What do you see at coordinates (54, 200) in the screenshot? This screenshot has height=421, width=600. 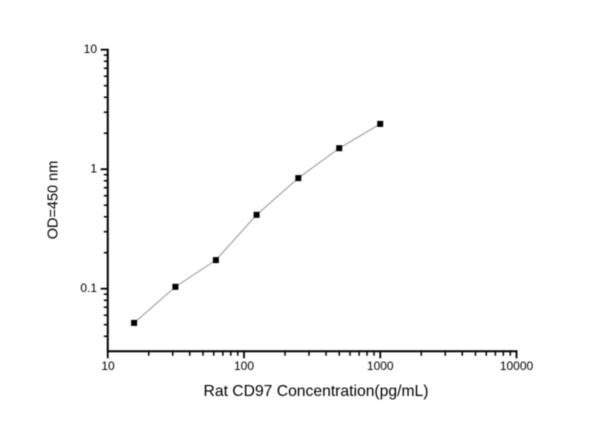 I see `svg-text: OD=450 nm` at bounding box center [54, 200].